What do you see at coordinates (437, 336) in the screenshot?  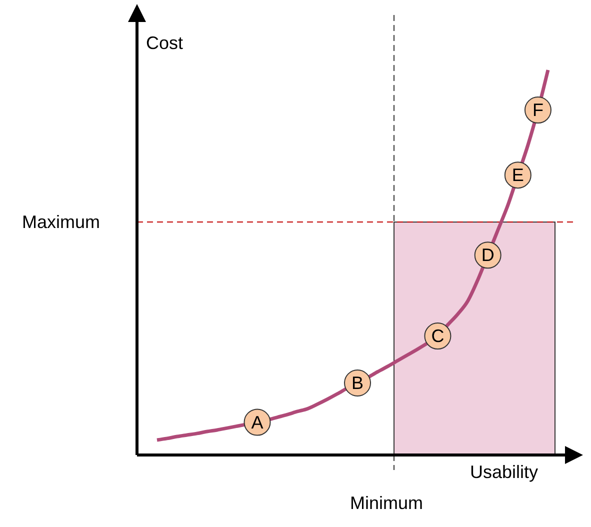 I see `annotation: C` at bounding box center [437, 336].